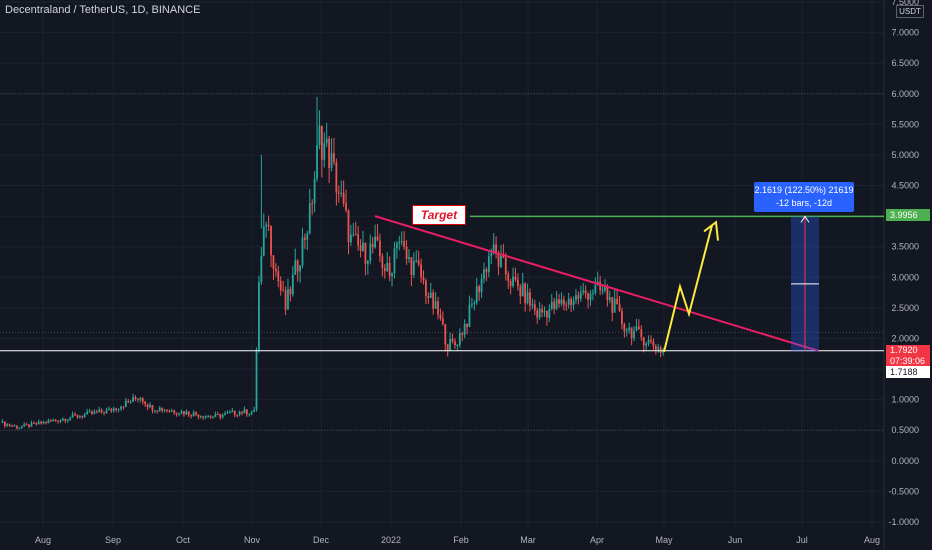 This screenshot has width=932, height=550. What do you see at coordinates (910, 11) in the screenshot?
I see `unit-badge: USDT` at bounding box center [910, 11].